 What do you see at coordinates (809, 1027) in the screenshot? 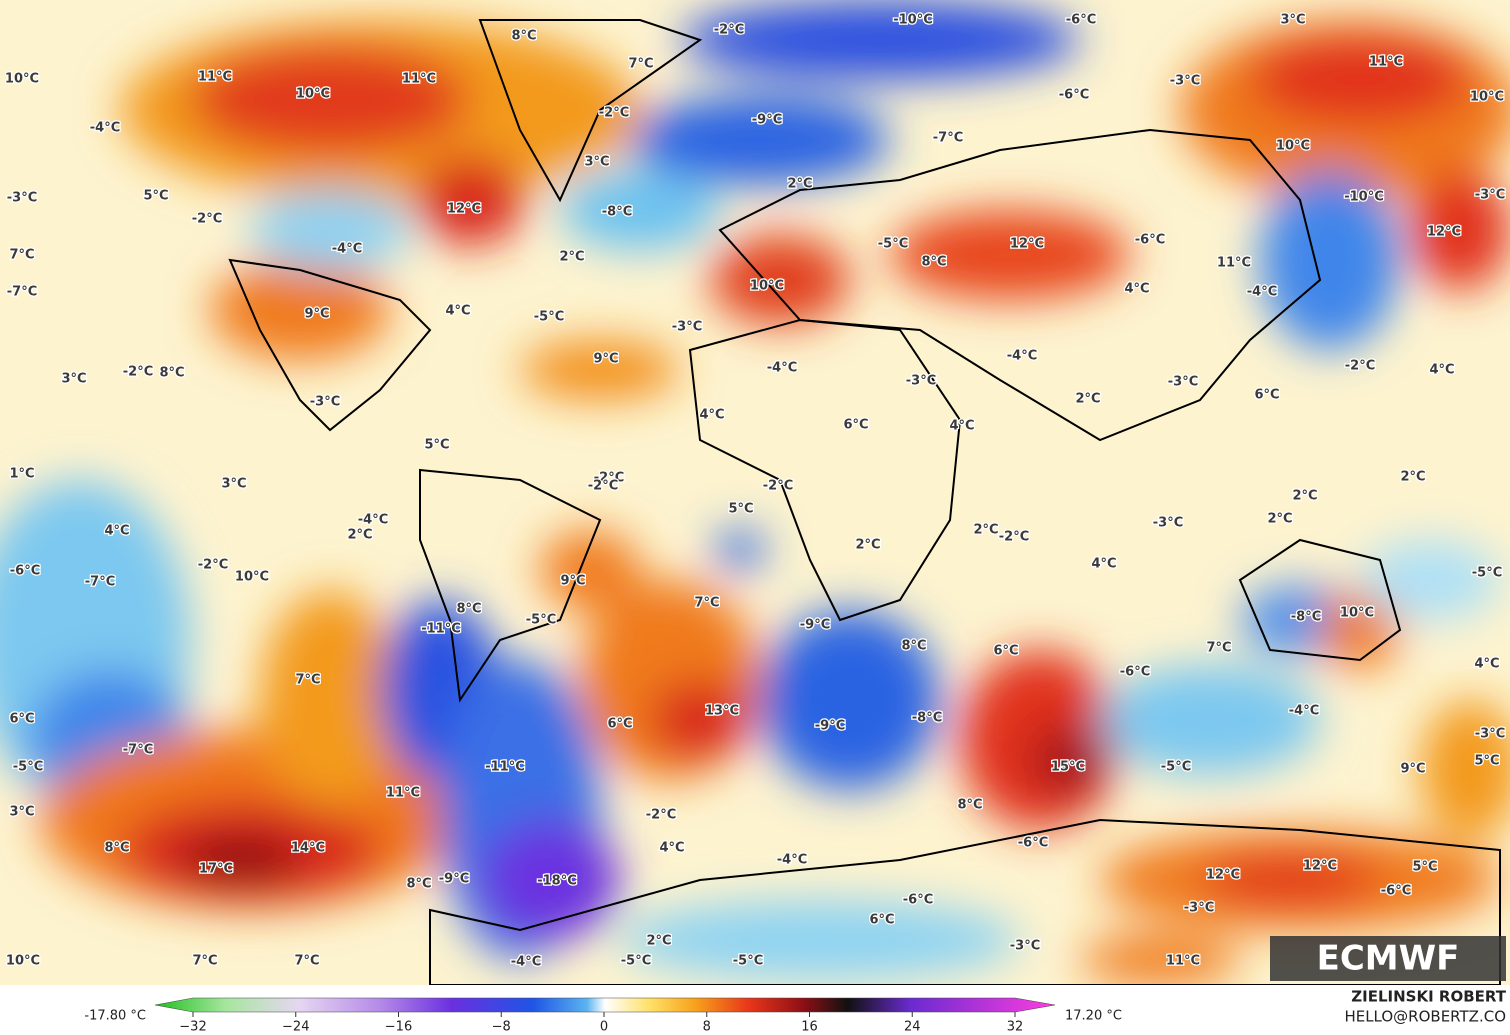
I see `colorbar-tick-label: 16` at bounding box center [809, 1027].